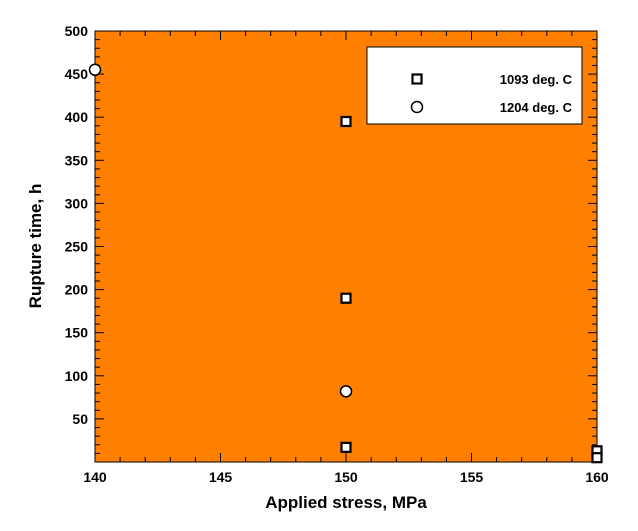 The width and height of the screenshot is (638, 531). I want to click on legend-square-icon, so click(417, 79).